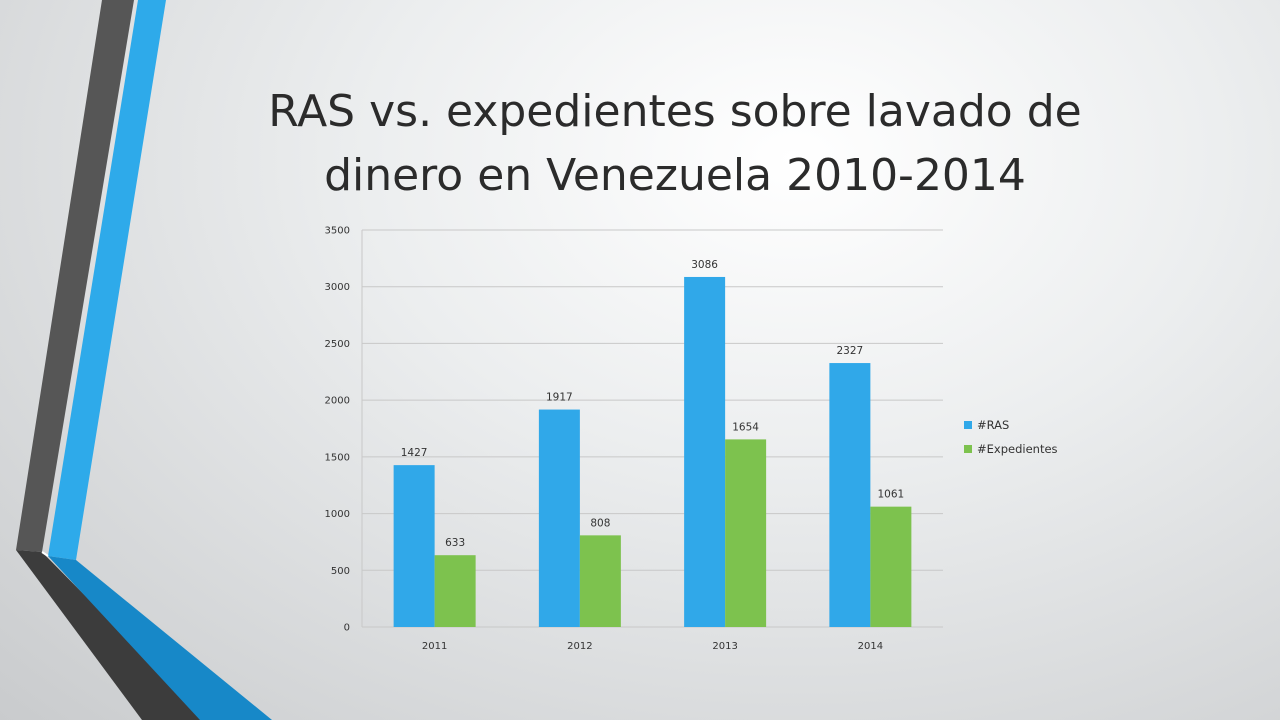 This screenshot has height=720, width=1280. I want to click on deco-dark-bar-upper, so click(75, 276).